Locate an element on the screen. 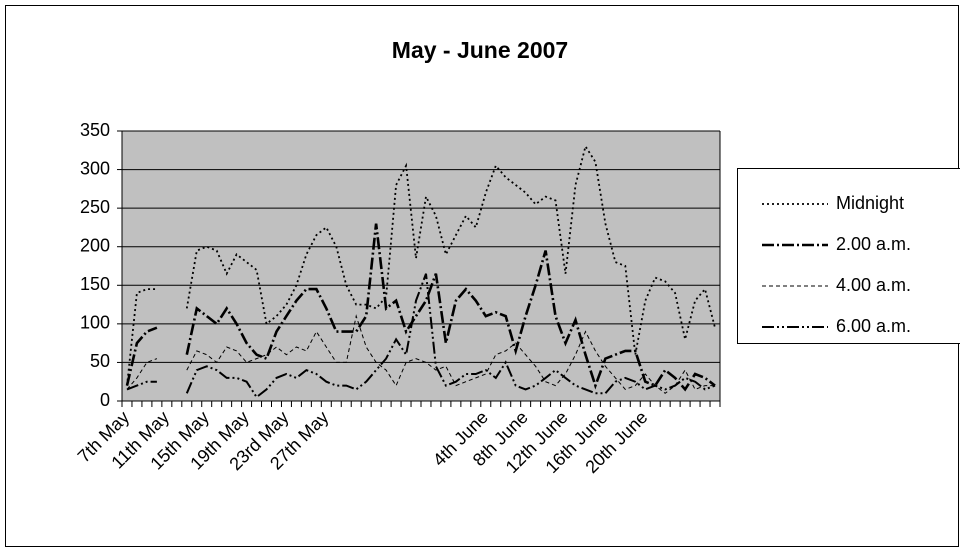 Image resolution: width=960 pixels, height=552 pixels. chart-title: May - June 2007 is located at coordinates (480, 50).